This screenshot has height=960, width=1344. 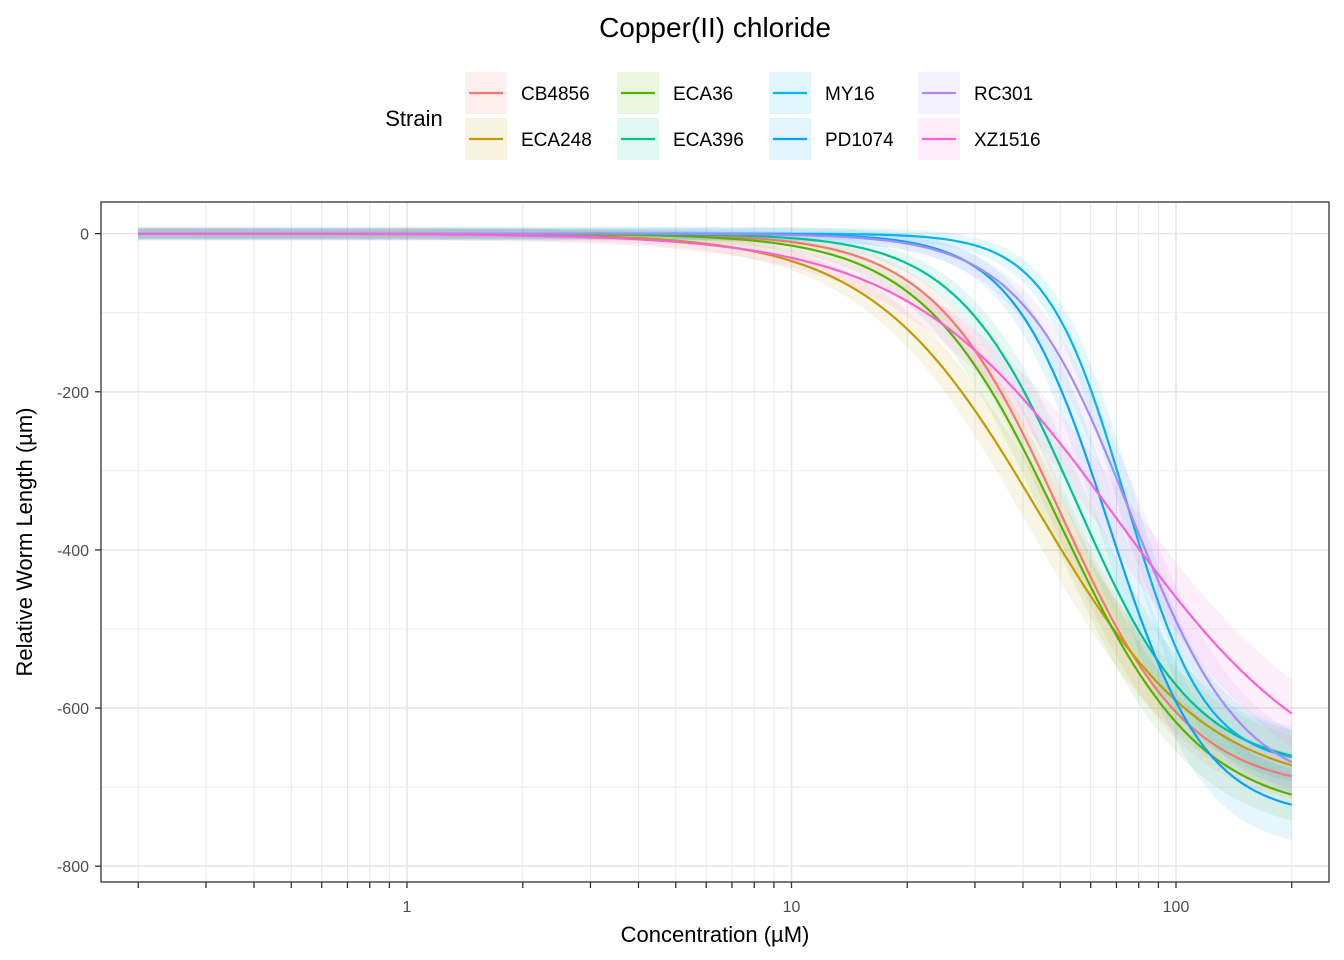 I want to click on x-axis-title: Concentration (µM), so click(x=715, y=934).